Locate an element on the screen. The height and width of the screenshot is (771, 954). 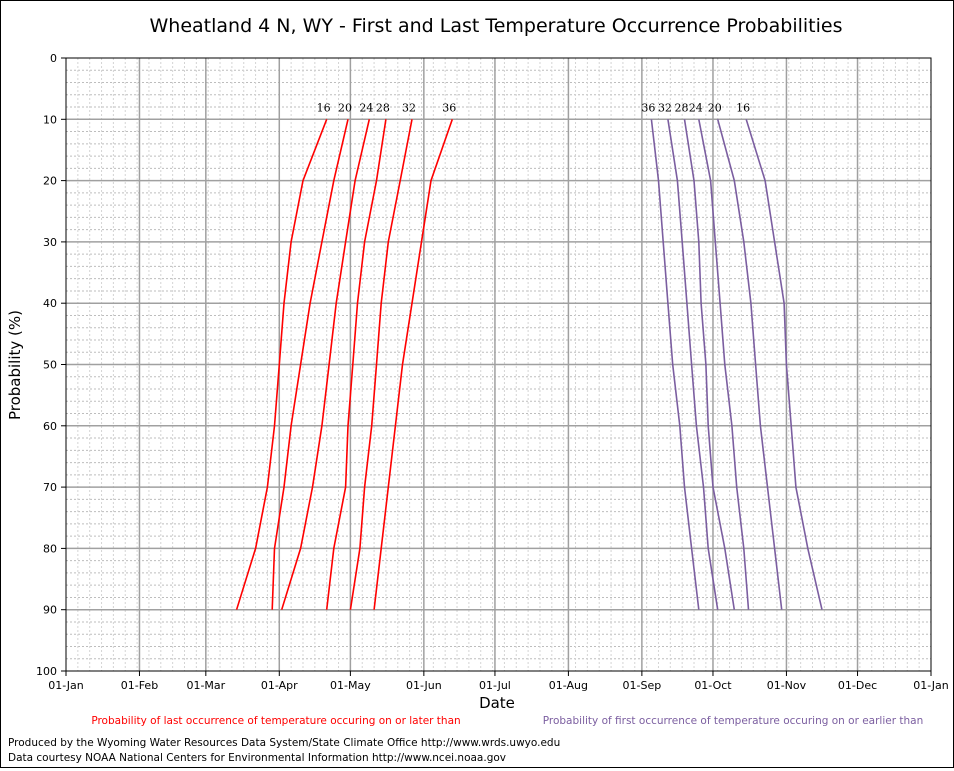
last-series-label-24: 24 is located at coordinates (366, 107).